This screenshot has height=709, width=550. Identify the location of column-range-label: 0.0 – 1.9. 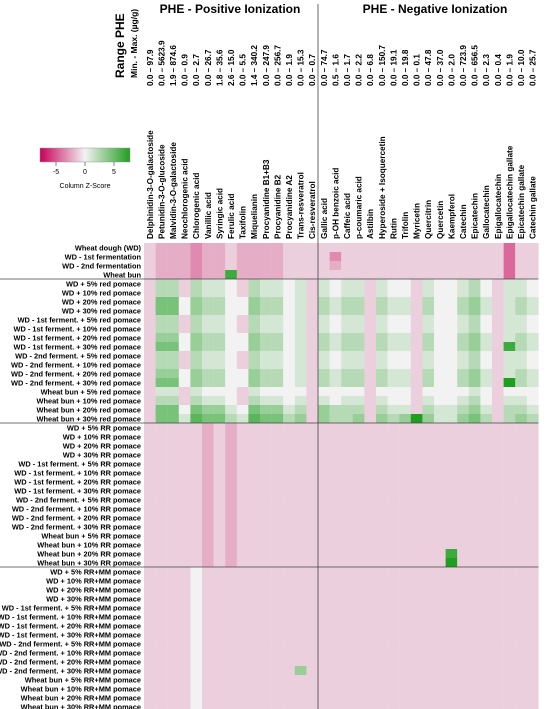
(289, 70).